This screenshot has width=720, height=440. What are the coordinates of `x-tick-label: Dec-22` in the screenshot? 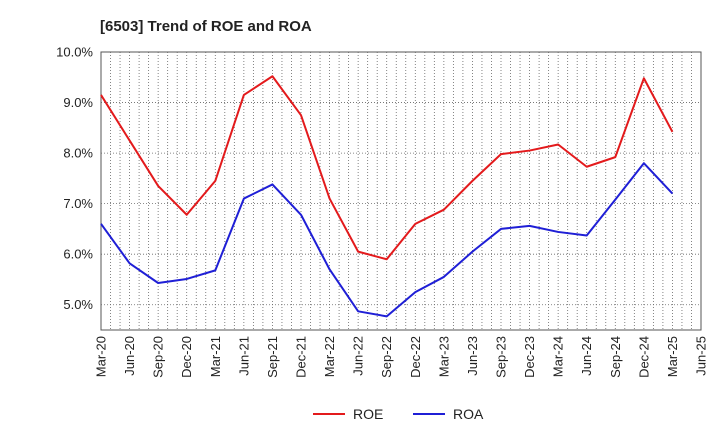 It's located at (415, 357).